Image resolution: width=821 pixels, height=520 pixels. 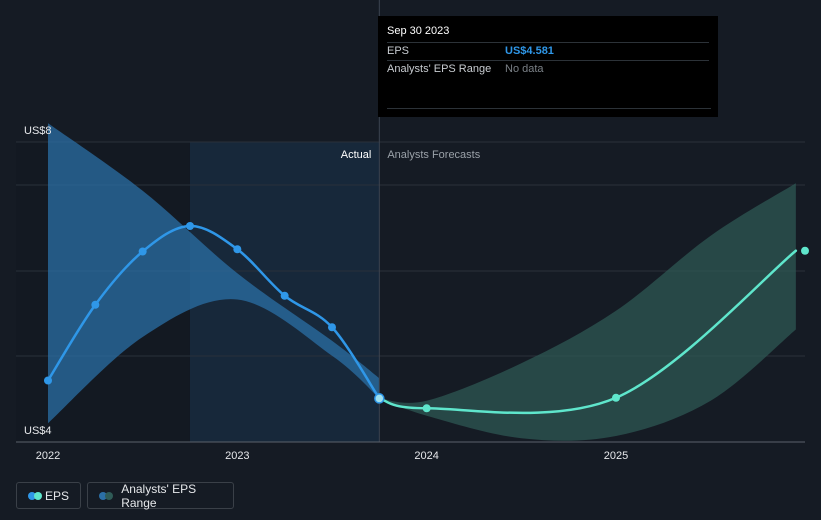 I want to click on tooltip-row-eps: EPS US$4.581, so click(x=548, y=51).